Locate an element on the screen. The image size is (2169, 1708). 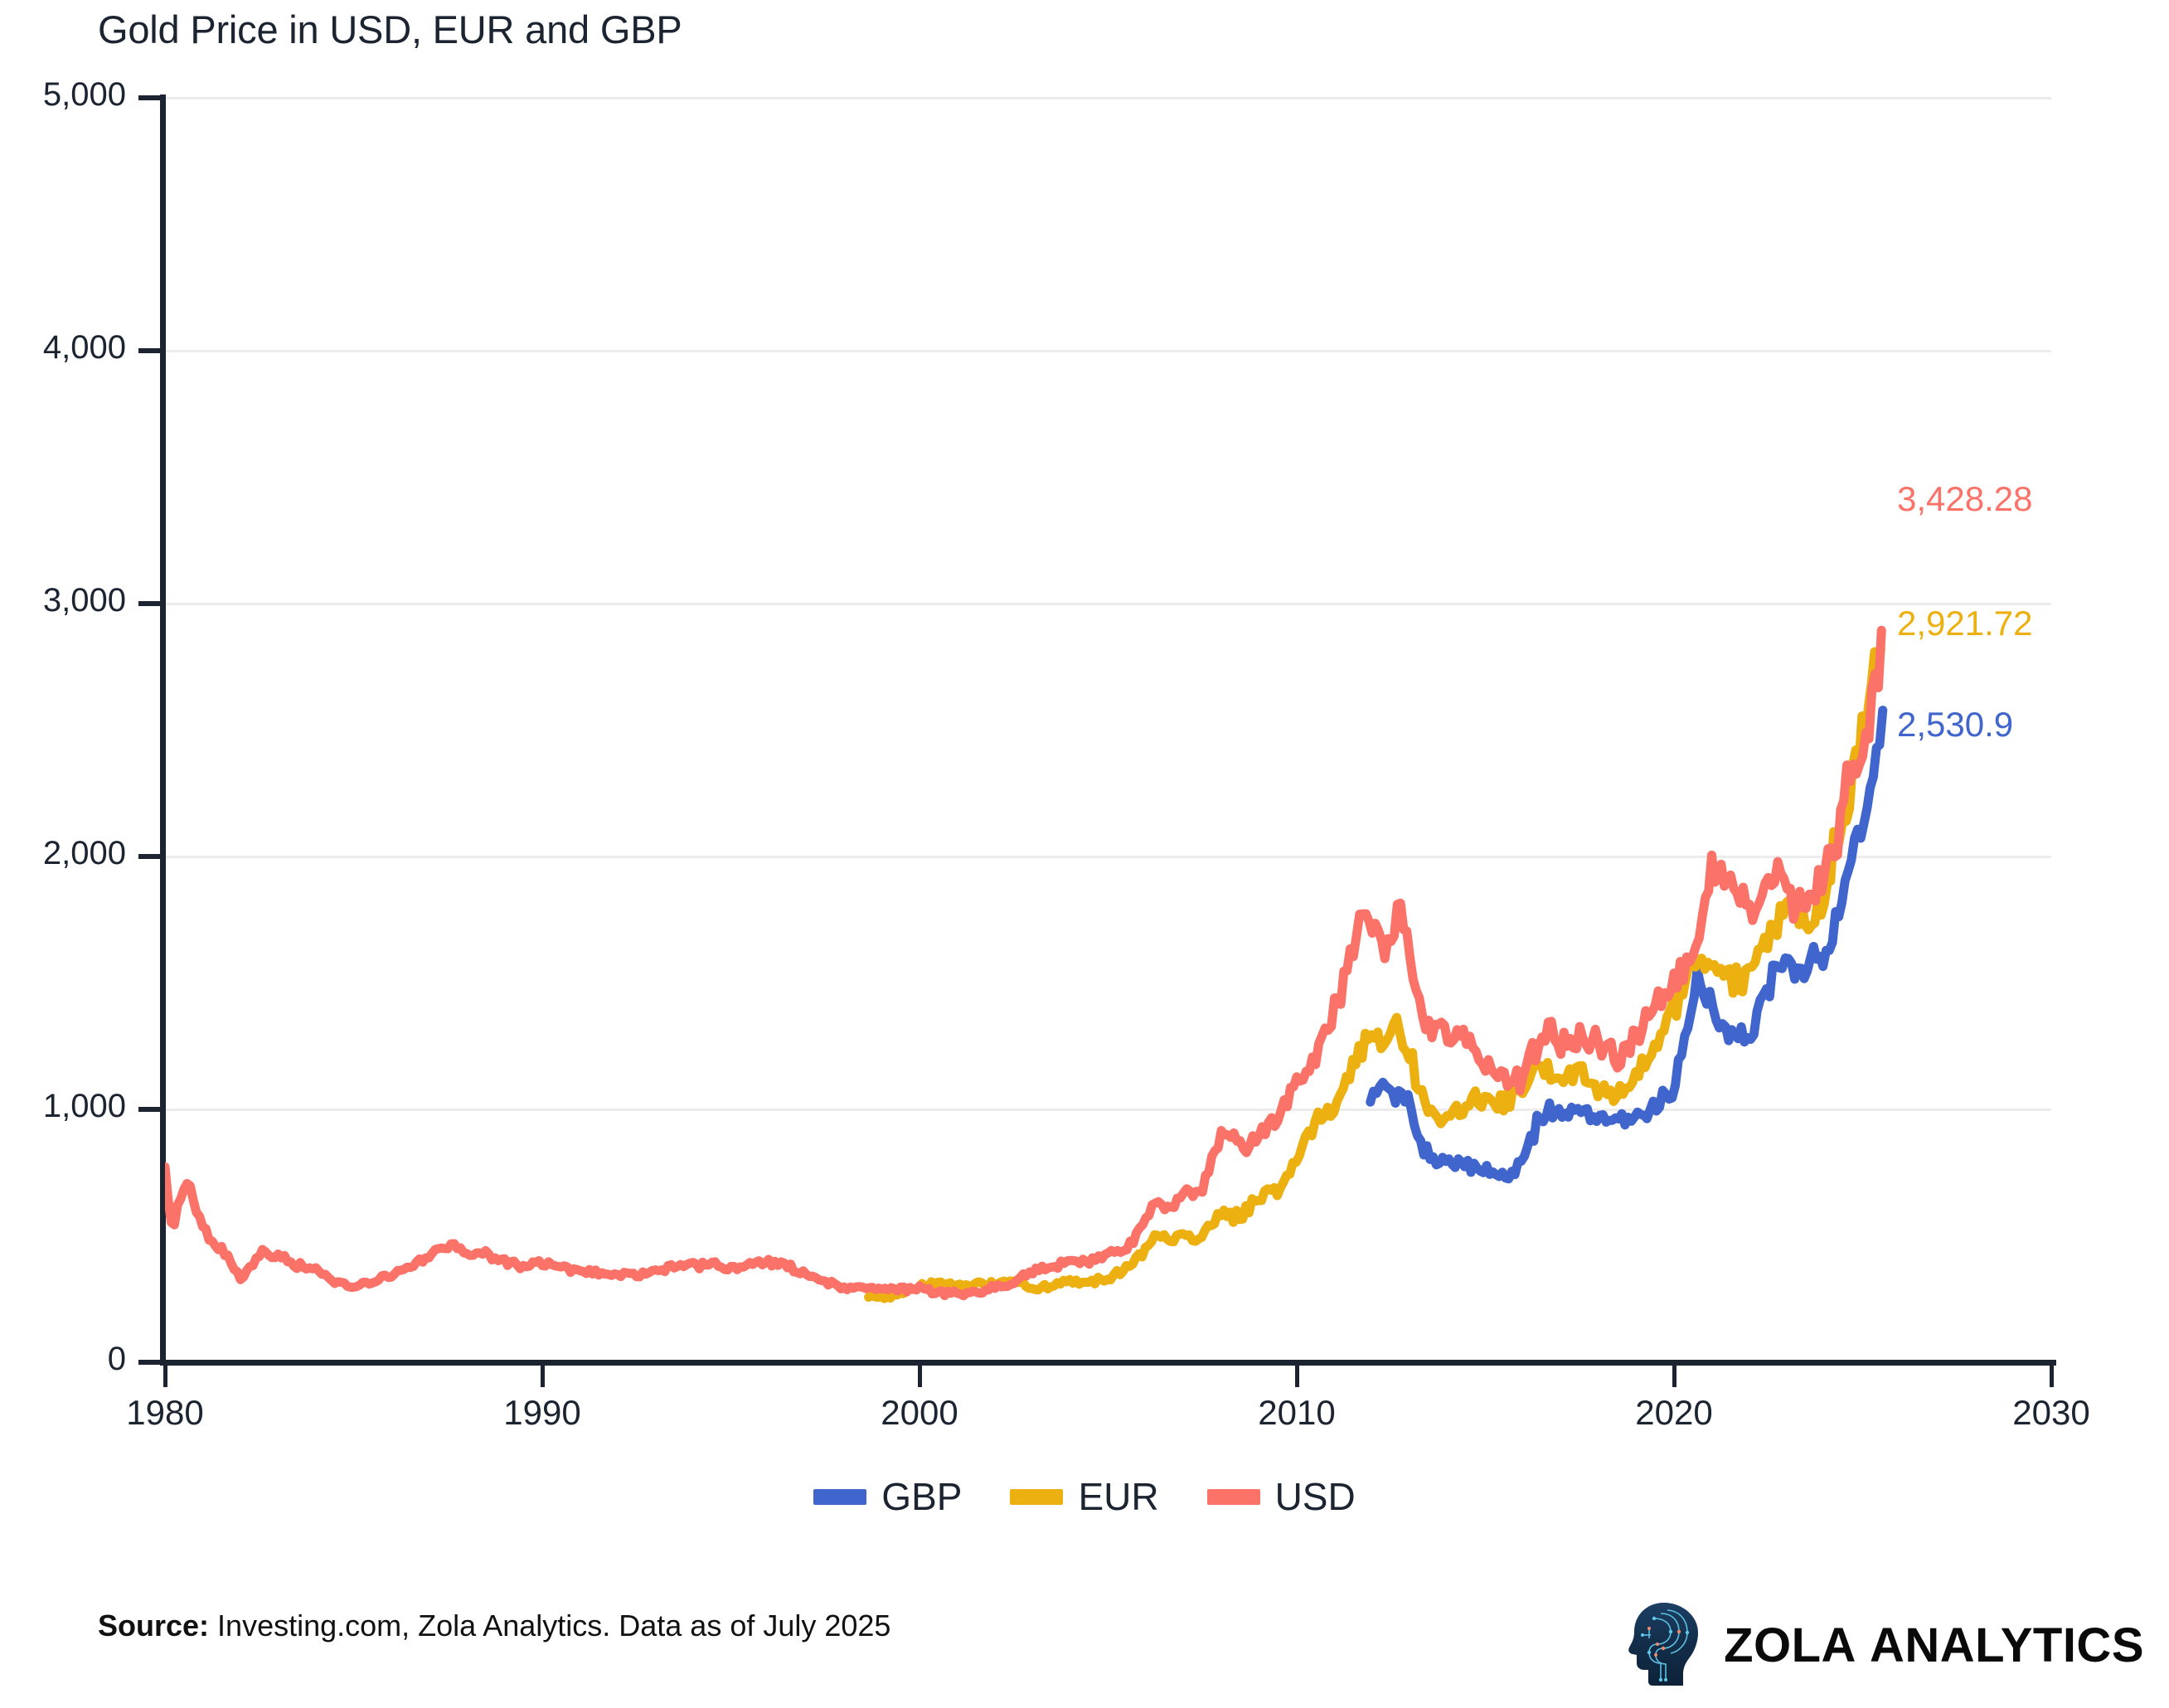
end-value-label-usd: 3,428.28 is located at coordinates (1965, 498).